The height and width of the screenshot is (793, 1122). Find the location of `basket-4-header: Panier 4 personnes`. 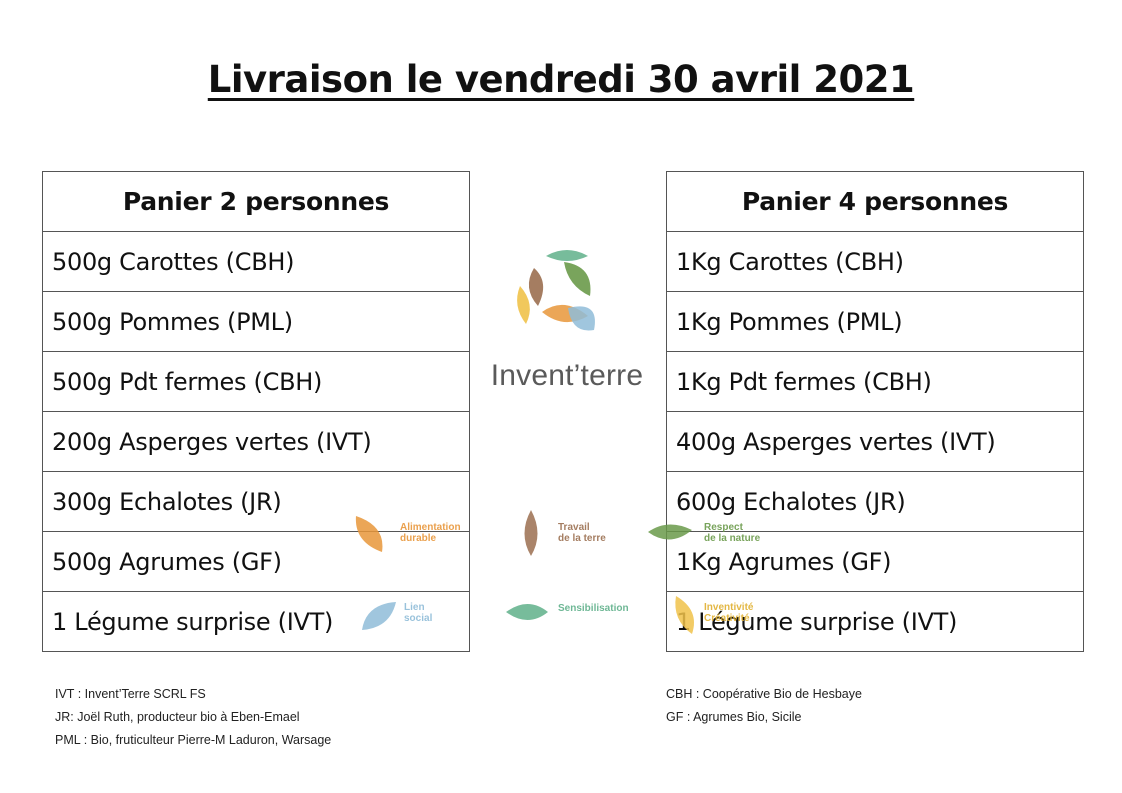

basket-4-header: Panier 4 personnes is located at coordinates (875, 201).